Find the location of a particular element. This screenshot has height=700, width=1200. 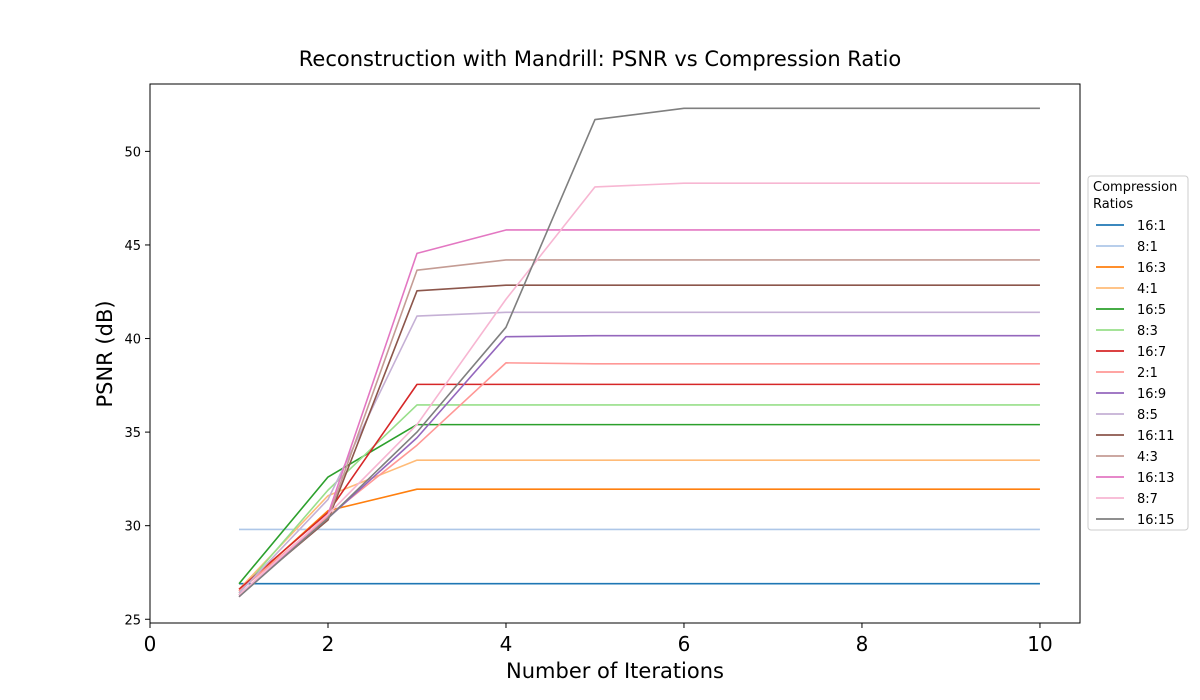

x-tick-label: 6 is located at coordinates (684, 644).